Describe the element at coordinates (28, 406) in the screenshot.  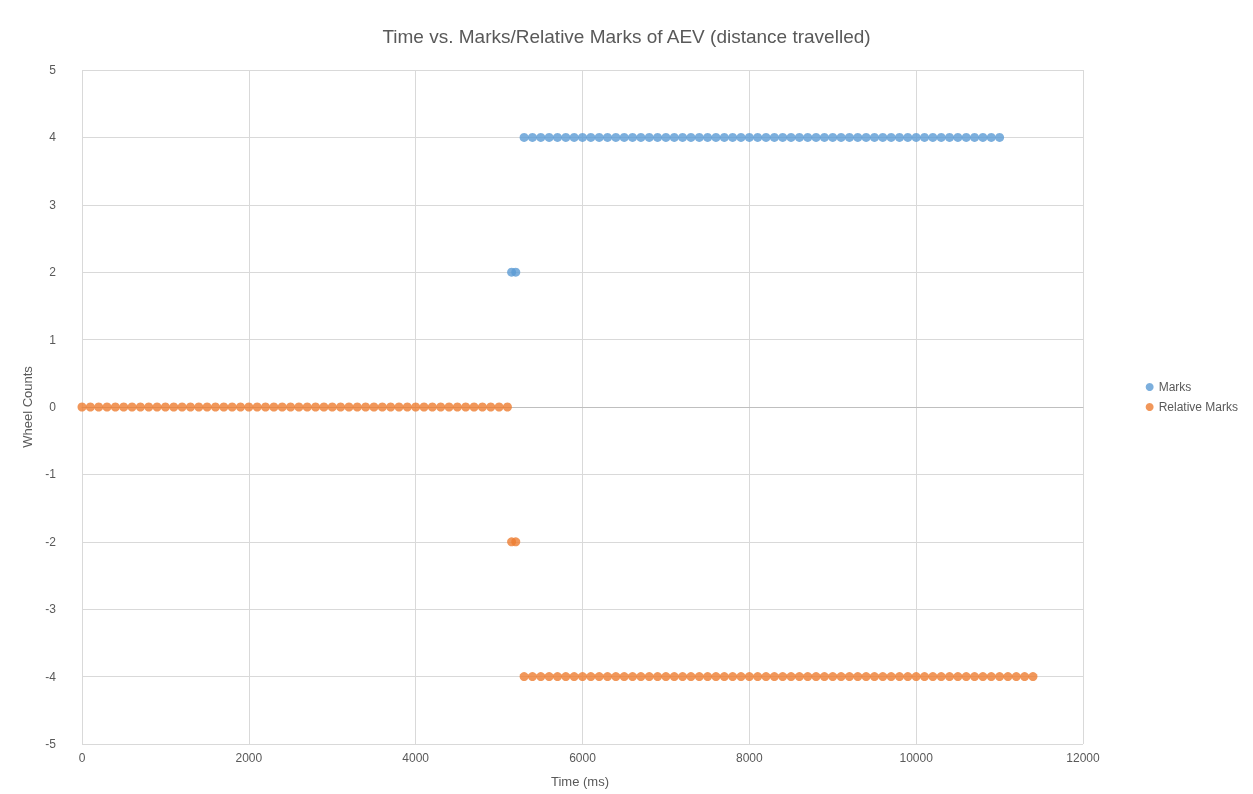
I see `y-axis-title: Wheel Counts` at that location.